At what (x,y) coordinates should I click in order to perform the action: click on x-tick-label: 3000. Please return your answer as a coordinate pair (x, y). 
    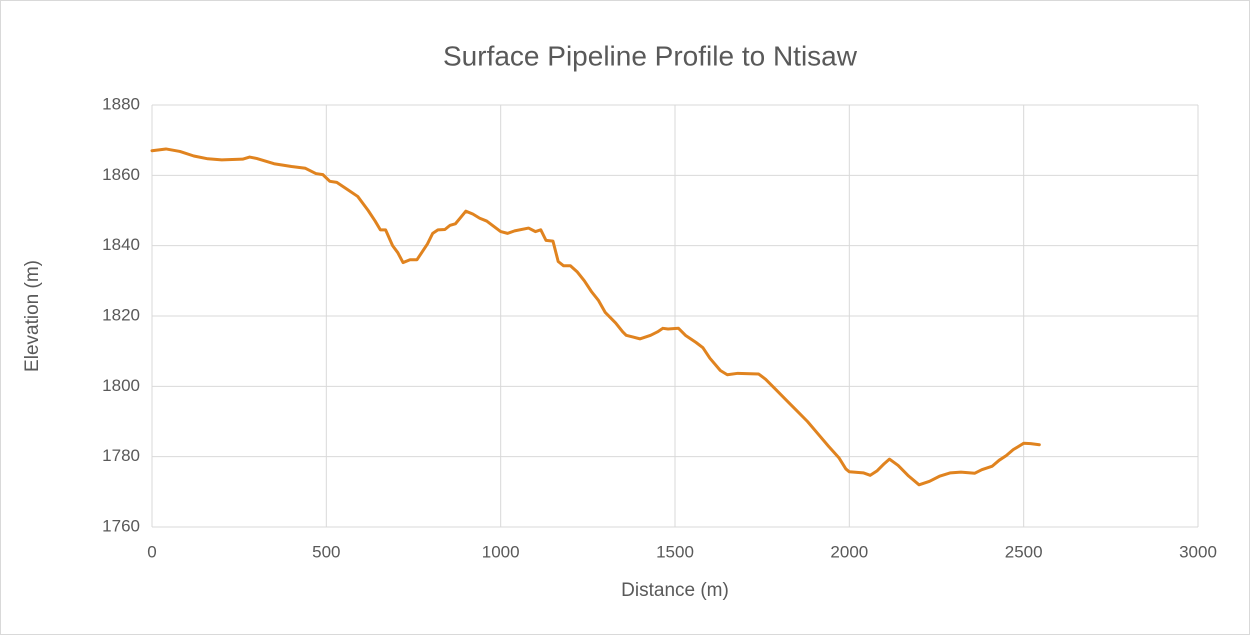
    Looking at the image, I should click on (1198, 551).